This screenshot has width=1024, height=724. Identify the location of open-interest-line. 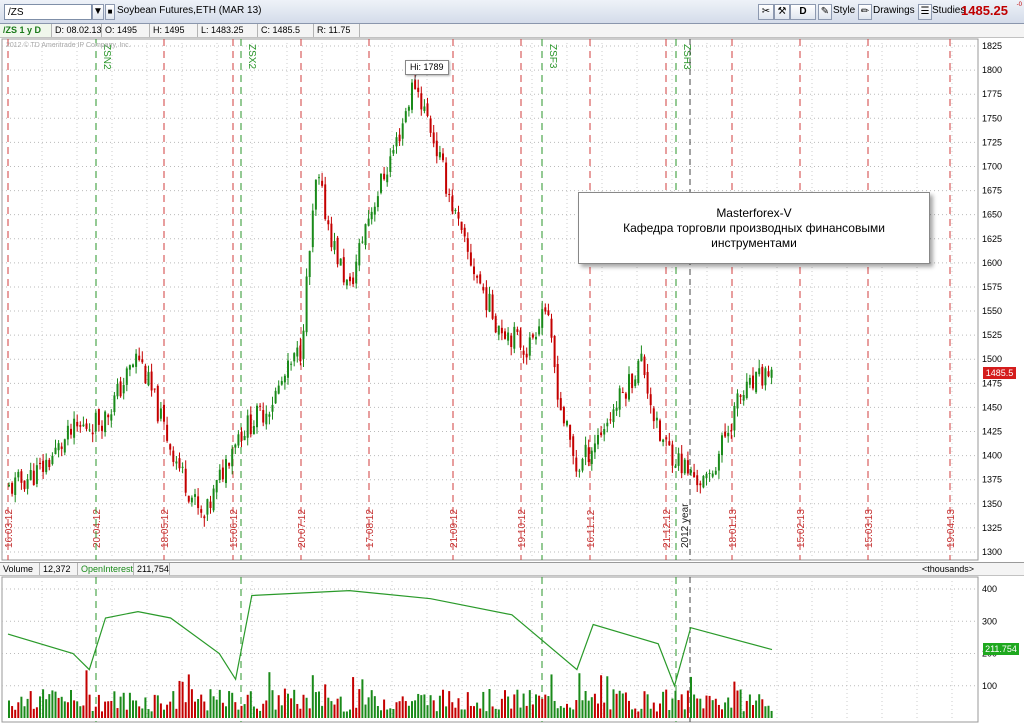
(390, 638).